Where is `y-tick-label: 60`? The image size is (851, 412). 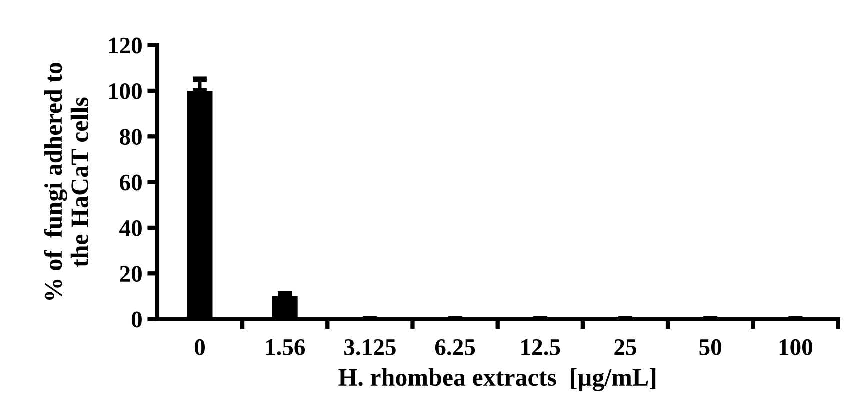
y-tick-label: 60 is located at coordinates (131, 182).